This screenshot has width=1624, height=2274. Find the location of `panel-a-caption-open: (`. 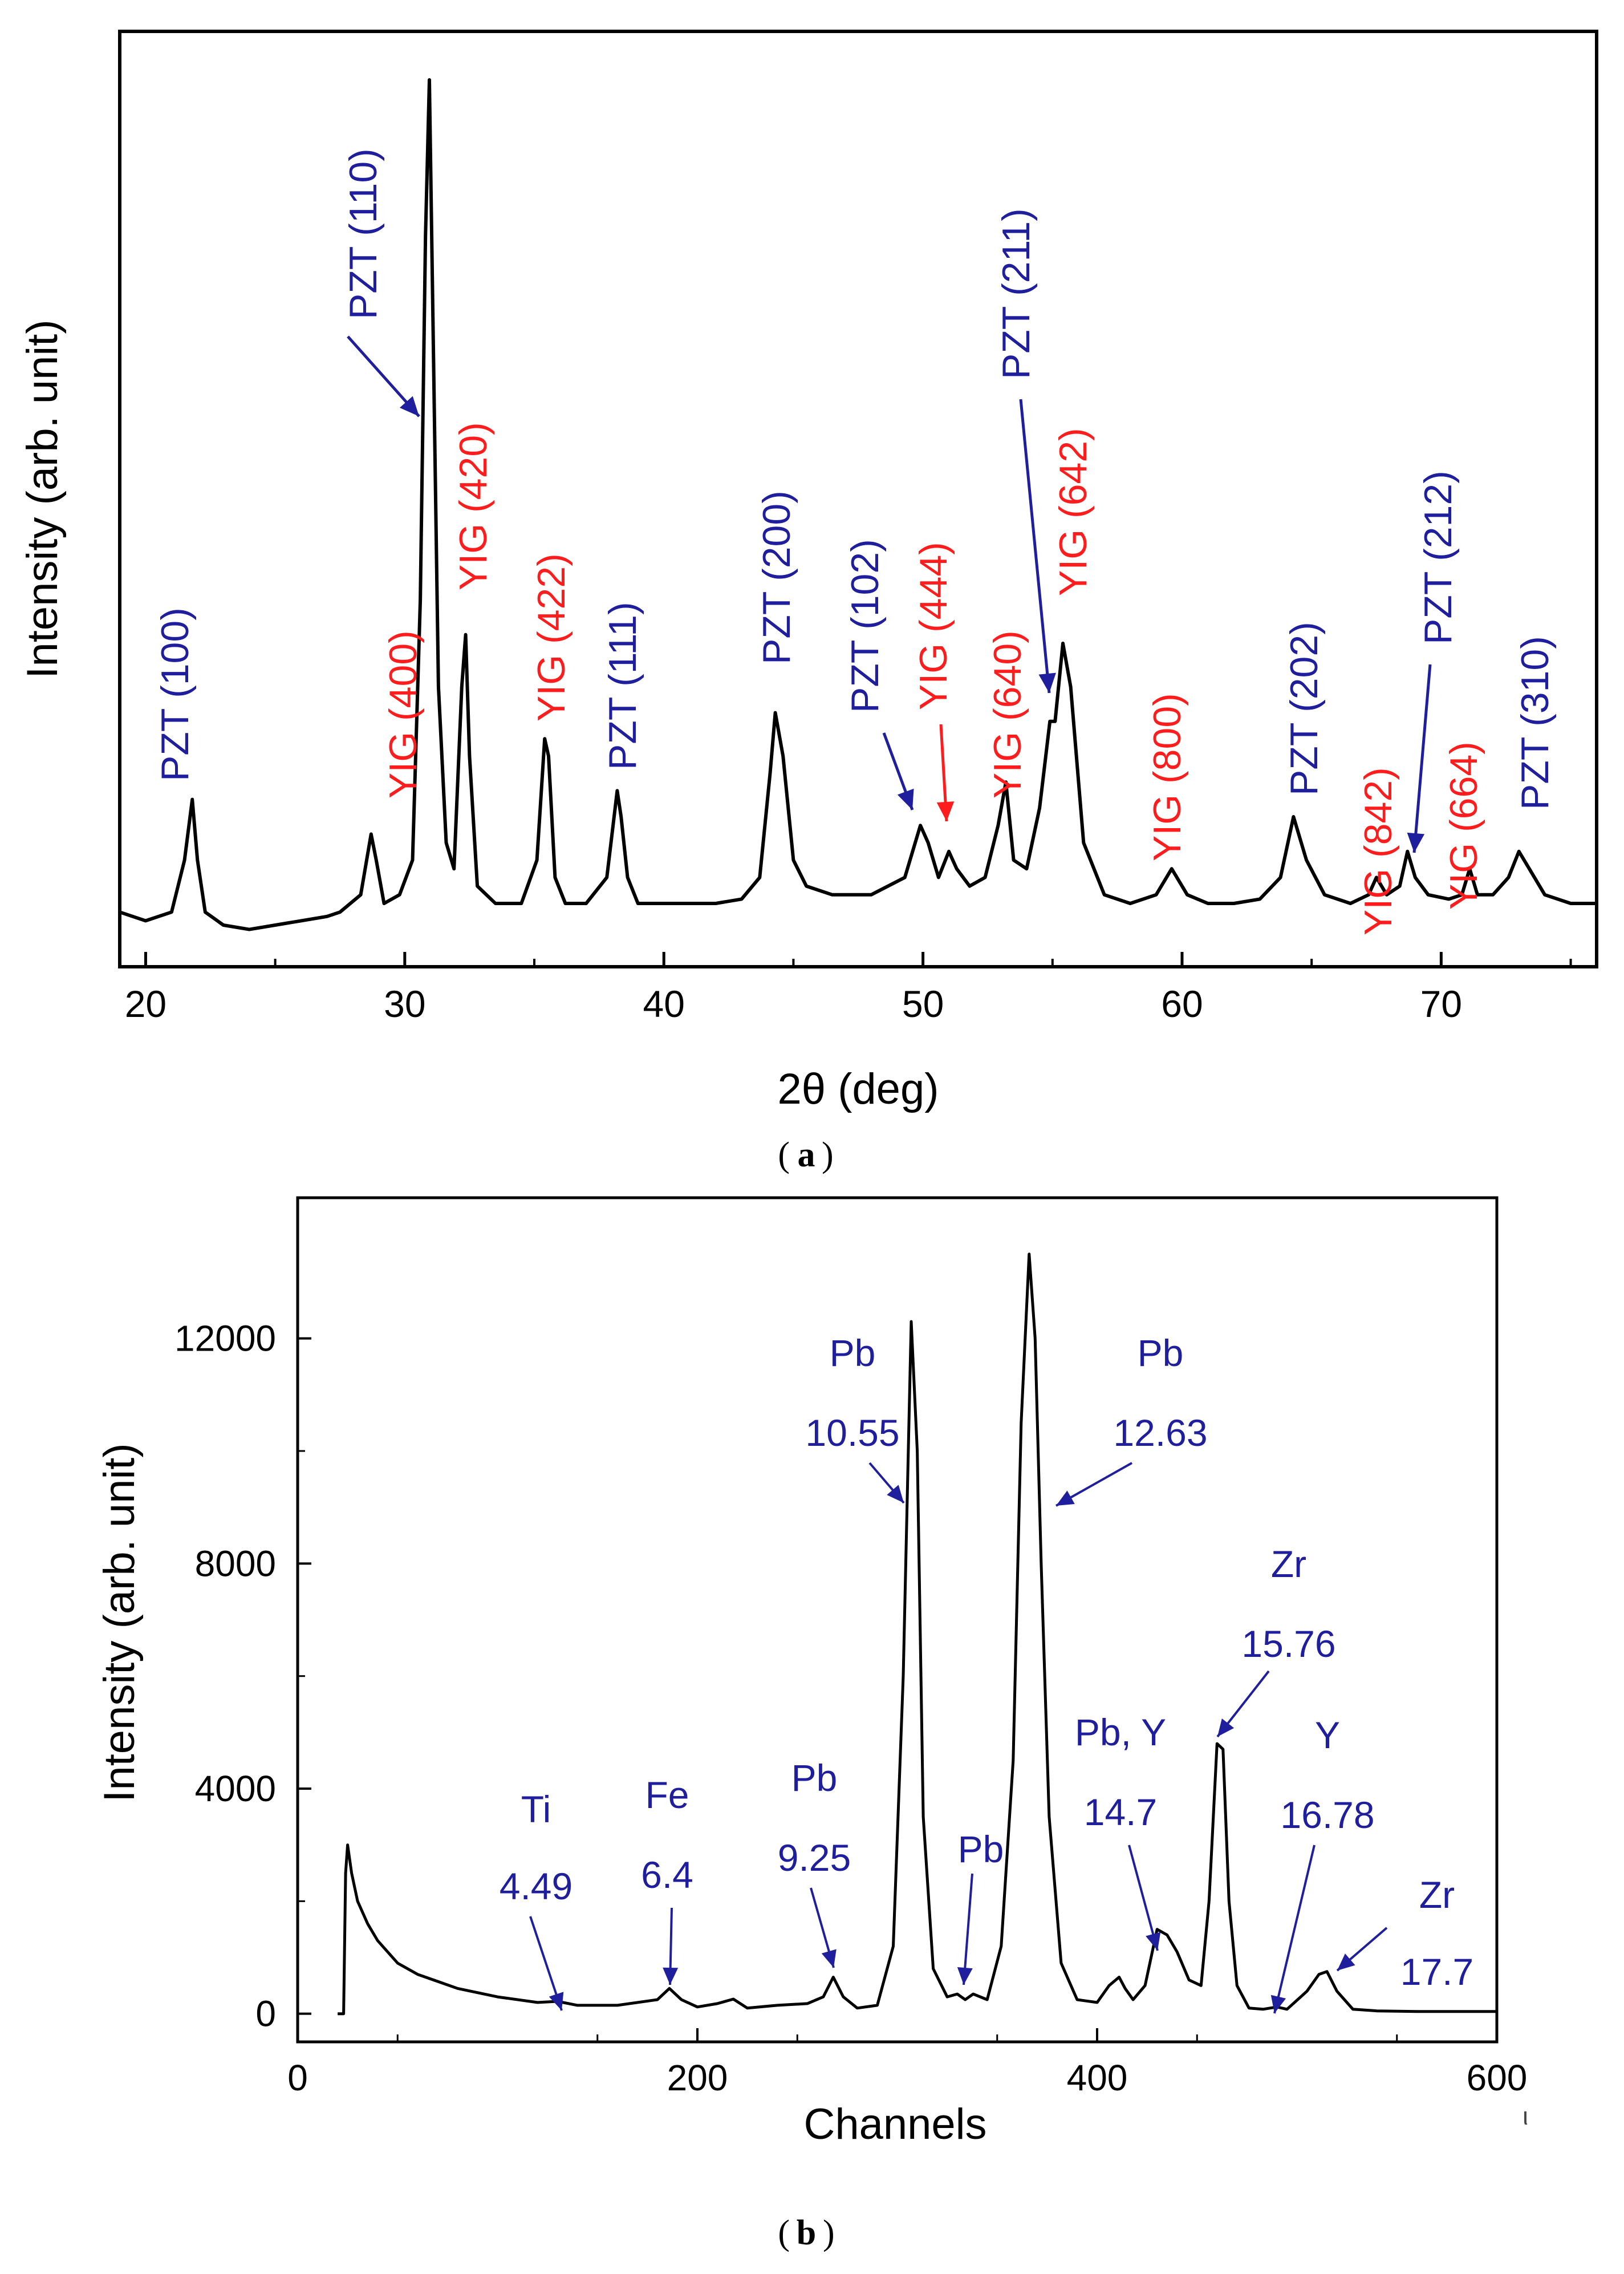

panel-a-caption-open: ( is located at coordinates (784, 1155).